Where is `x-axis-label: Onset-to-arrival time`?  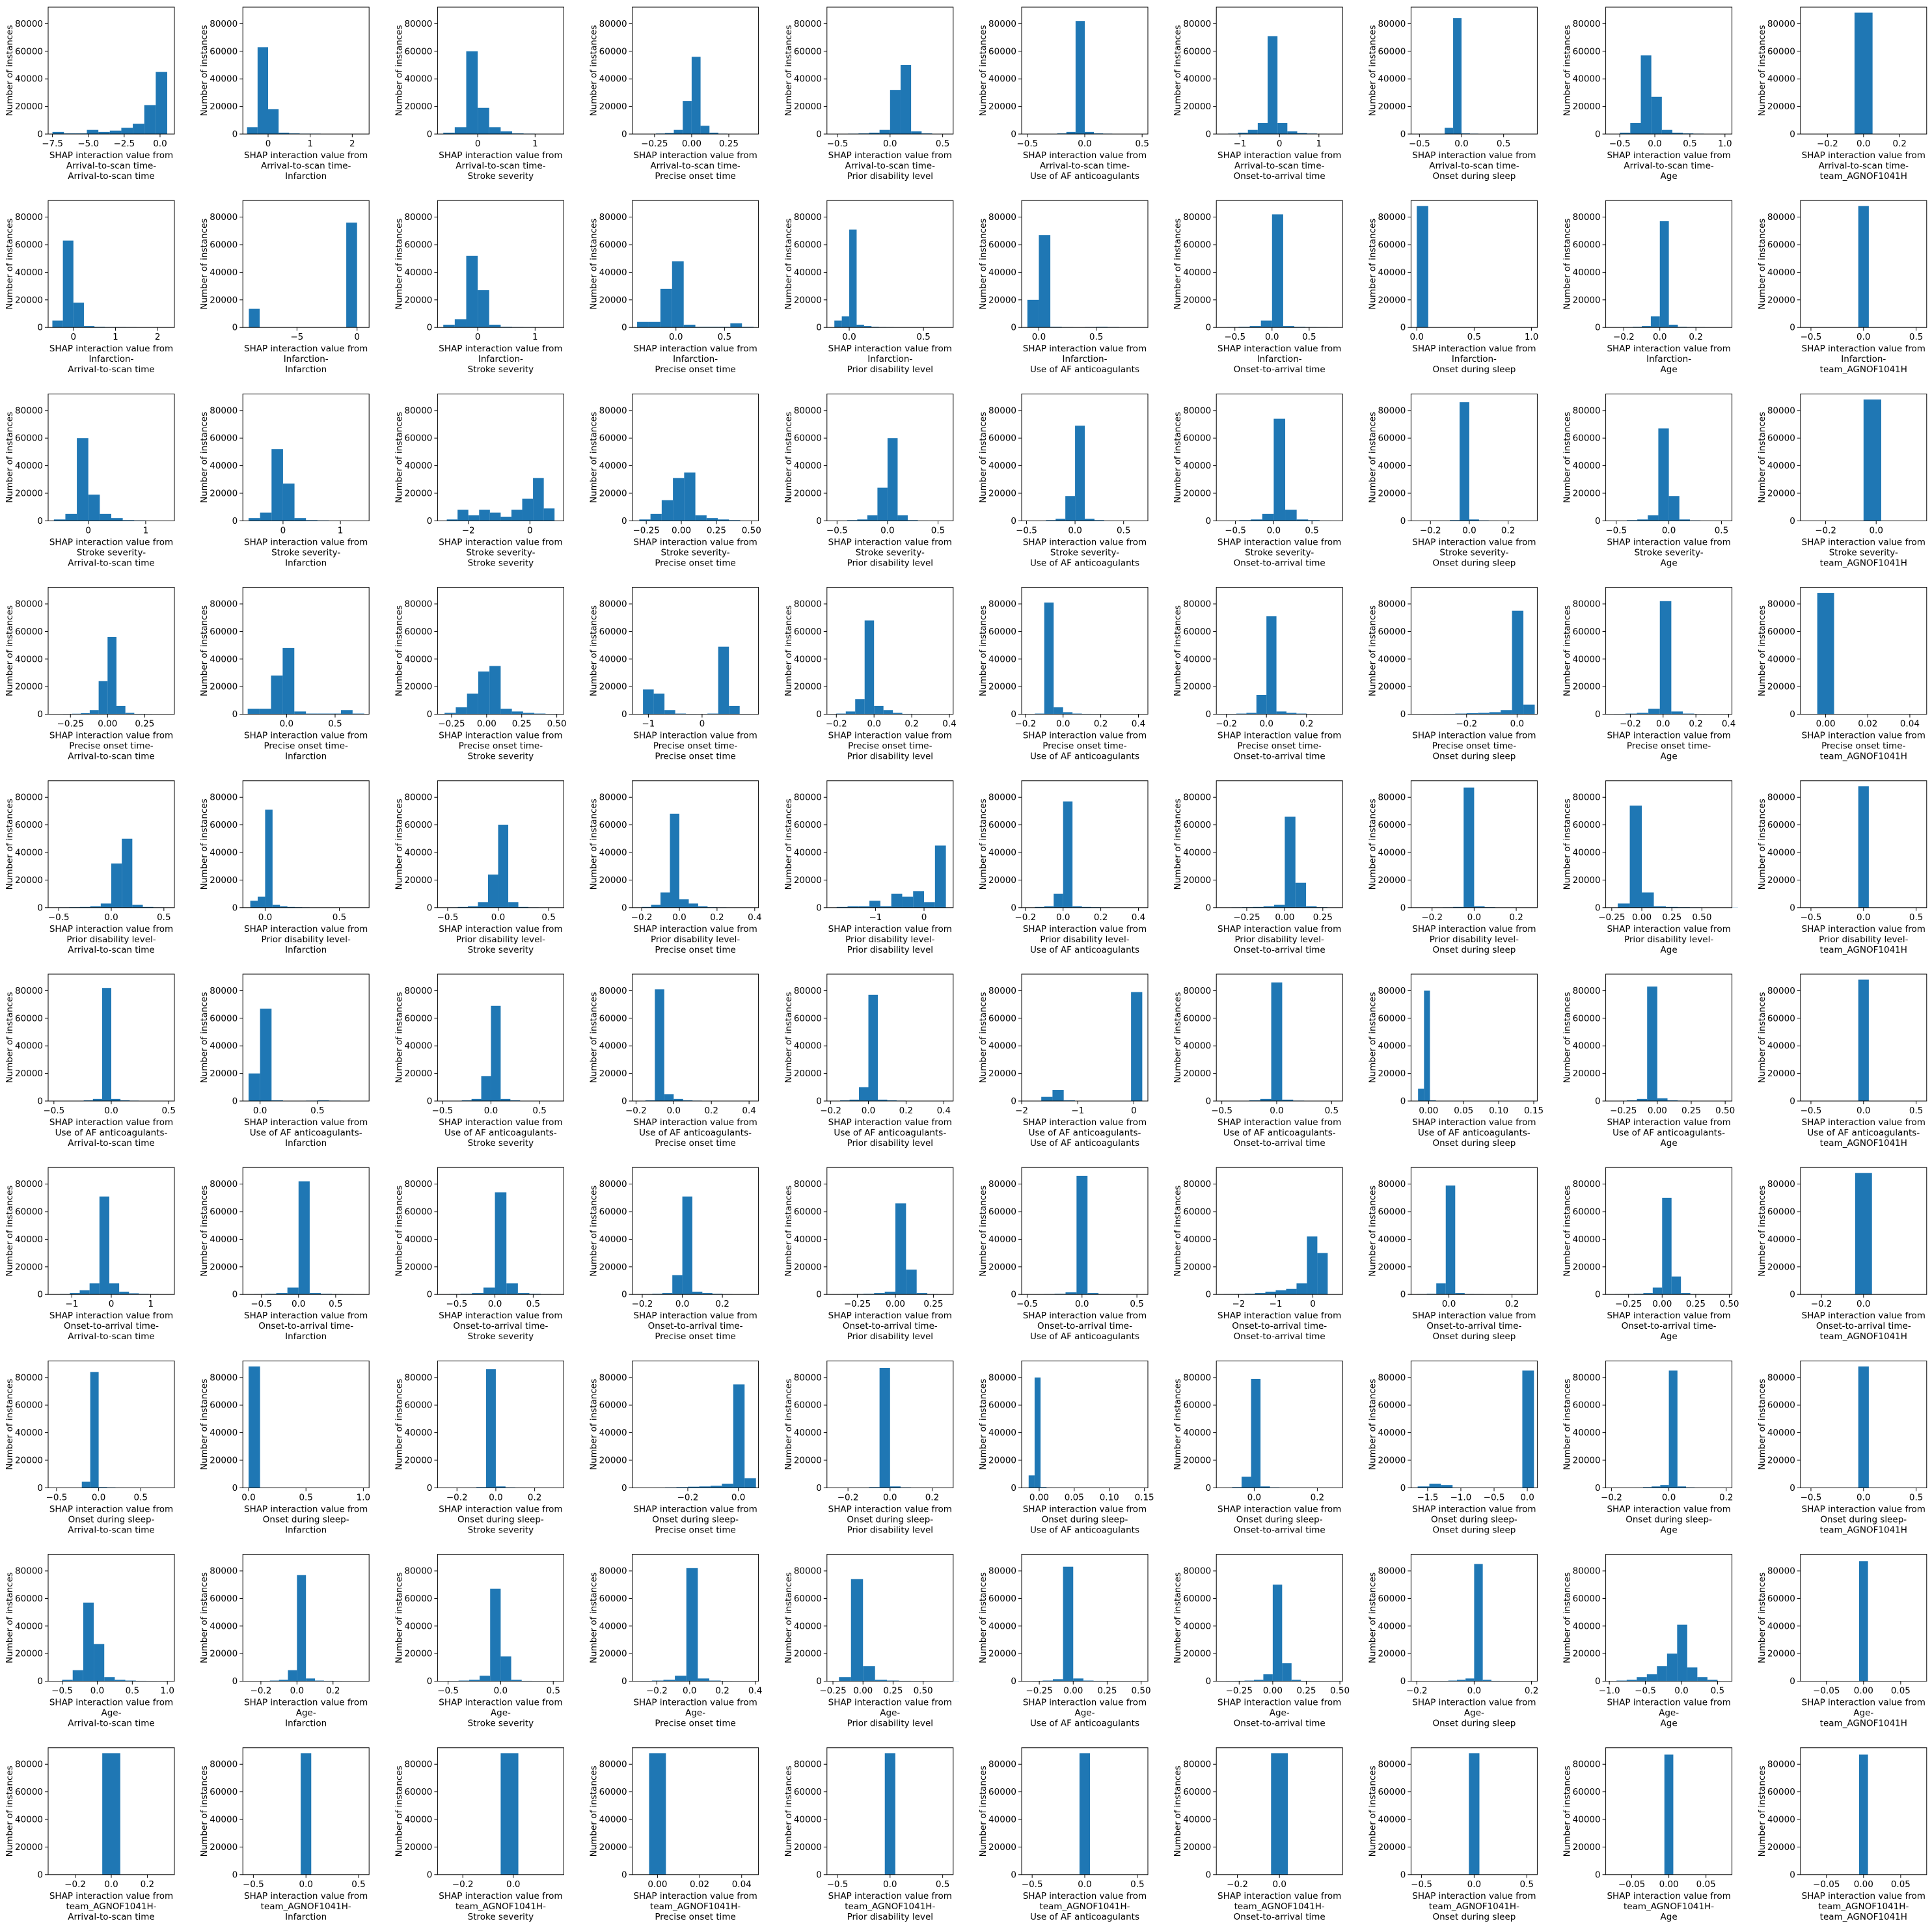 x-axis-label: Onset-to-arrival time is located at coordinates (1280, 370).